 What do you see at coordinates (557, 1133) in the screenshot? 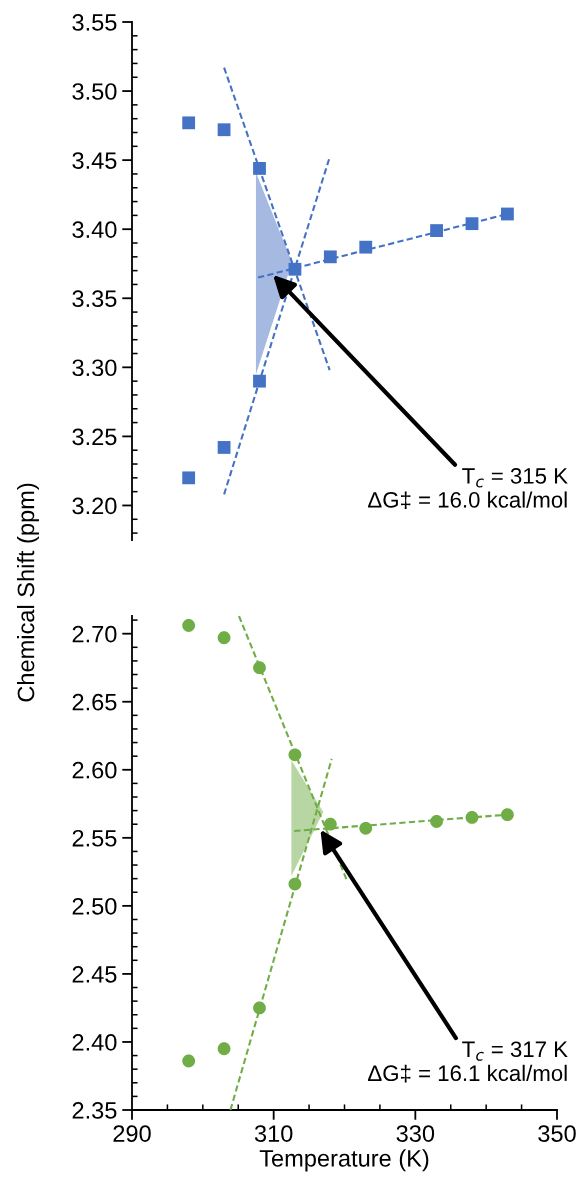
I see `x-tick-label: 350` at bounding box center [557, 1133].